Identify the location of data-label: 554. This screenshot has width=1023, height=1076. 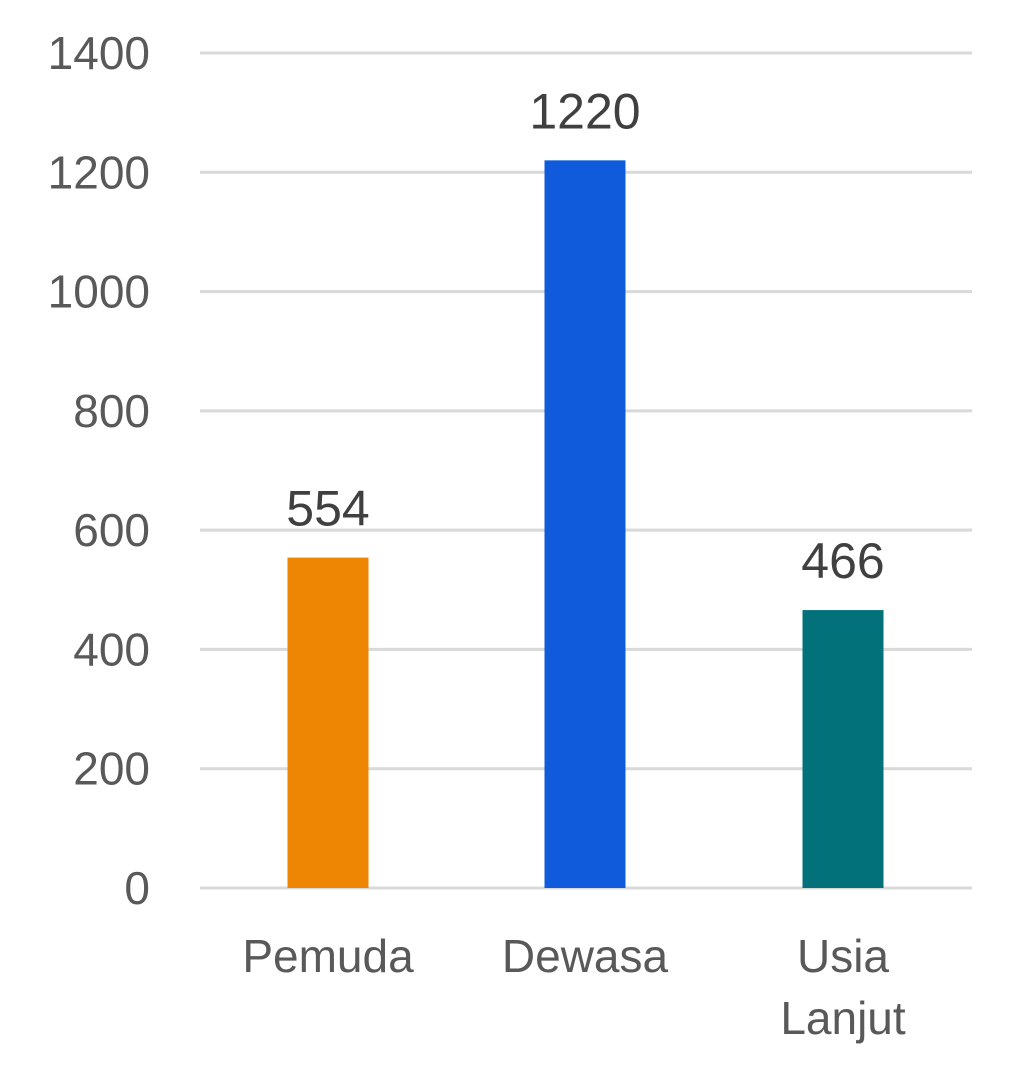
(327, 509).